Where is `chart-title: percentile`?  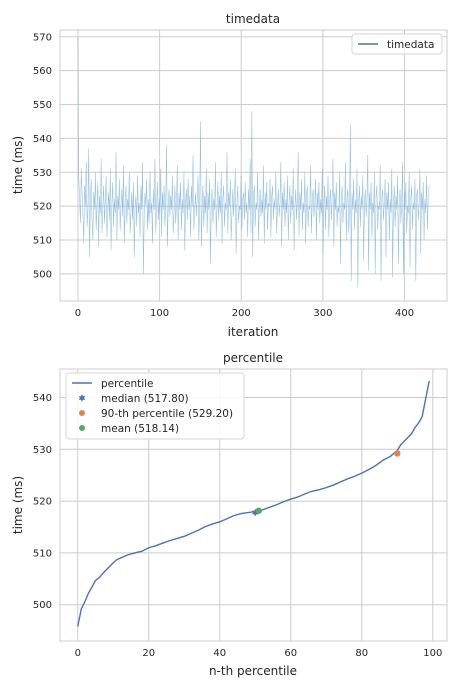
chart-title: percentile is located at coordinates (253, 358).